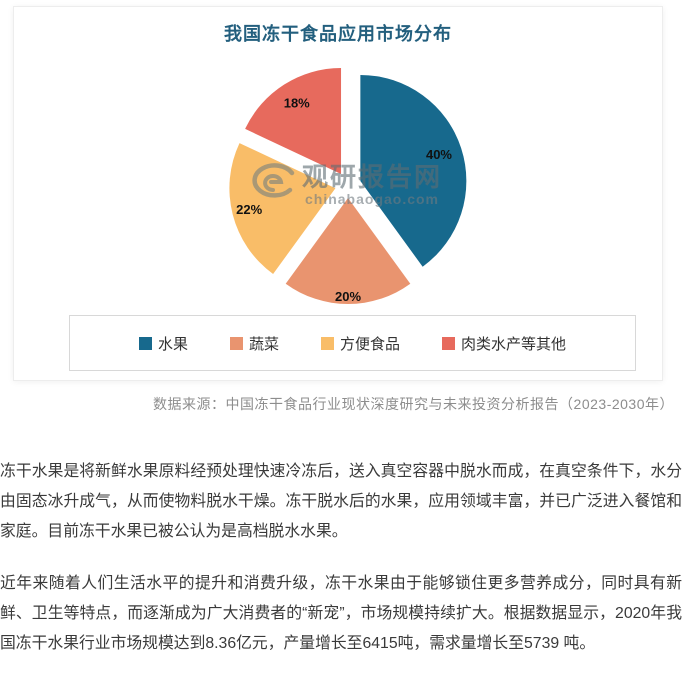 The image size is (682, 681). I want to click on pie-legend: 水果 蔬菜 方便食品 肉类水产等其他, so click(352, 343).